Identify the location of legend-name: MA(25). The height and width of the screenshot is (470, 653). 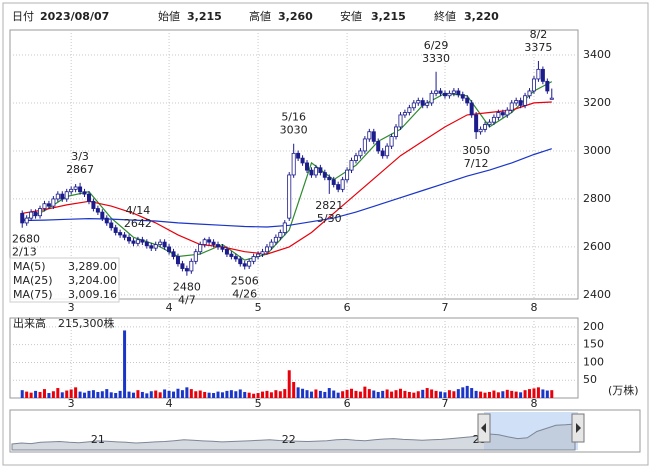
(33, 280).